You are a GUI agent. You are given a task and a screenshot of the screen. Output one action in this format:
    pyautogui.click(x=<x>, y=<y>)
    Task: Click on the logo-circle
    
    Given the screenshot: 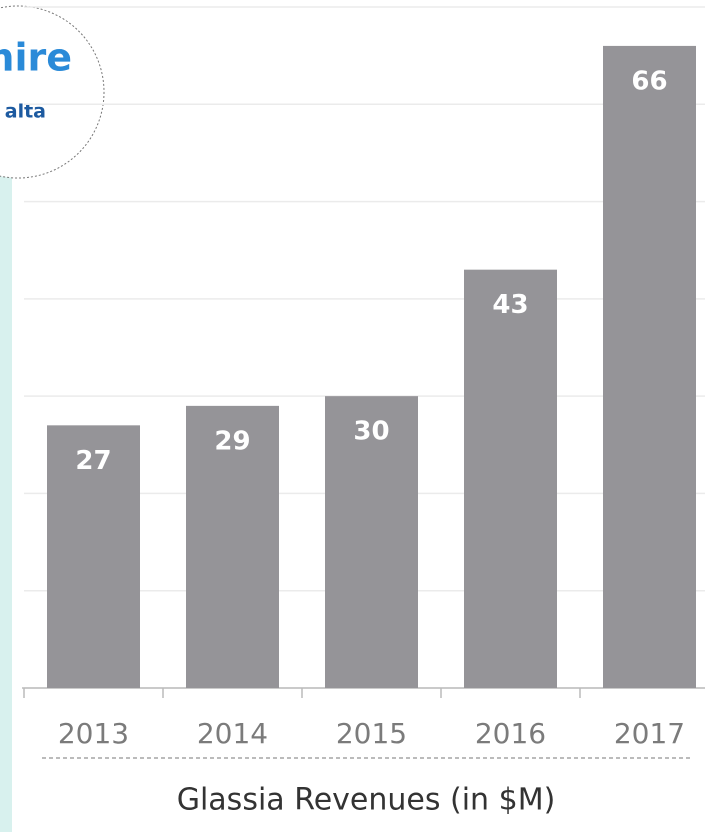 What is the action you would take?
    pyautogui.click(x=52, y=92)
    